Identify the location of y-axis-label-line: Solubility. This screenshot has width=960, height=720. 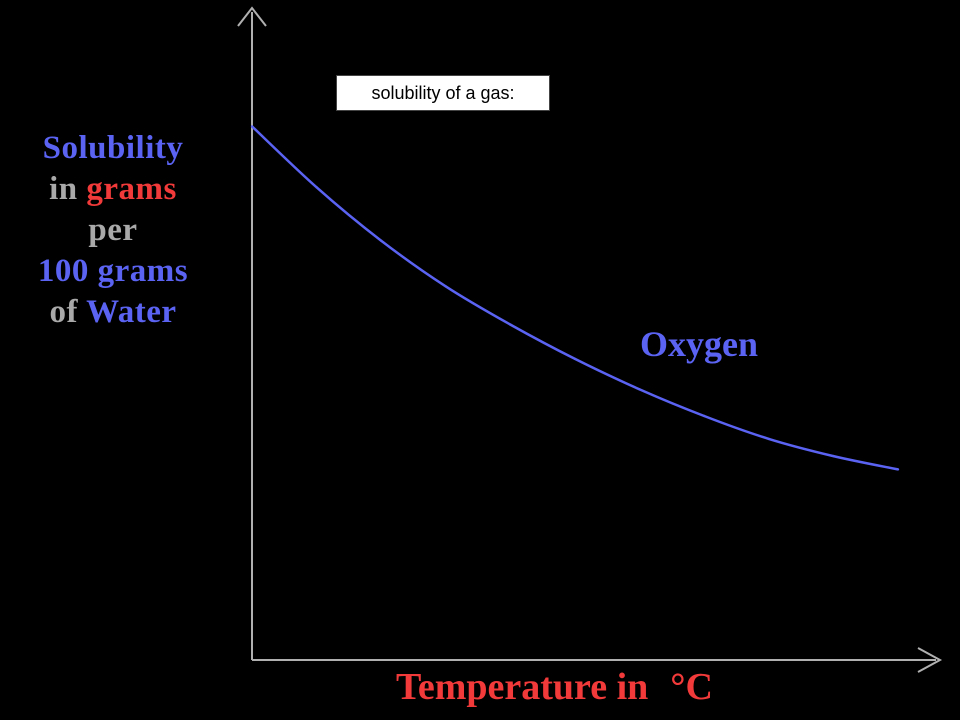
(113, 148).